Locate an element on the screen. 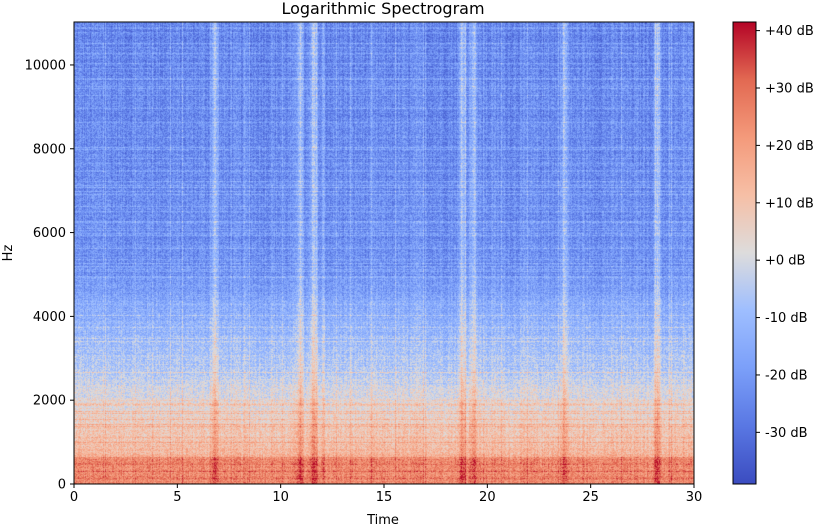 This screenshot has height=527, width=816. x-tick-label: 20 is located at coordinates (487, 497).